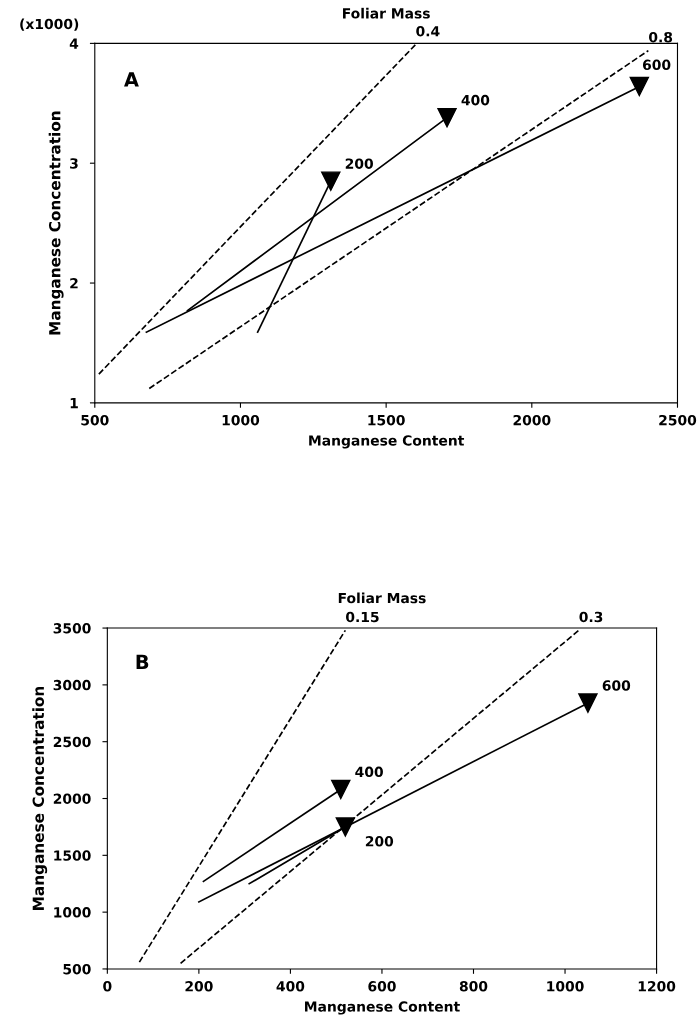 The height and width of the screenshot is (1033, 697). I want to click on y-tick-label: 1500, so click(72, 855).